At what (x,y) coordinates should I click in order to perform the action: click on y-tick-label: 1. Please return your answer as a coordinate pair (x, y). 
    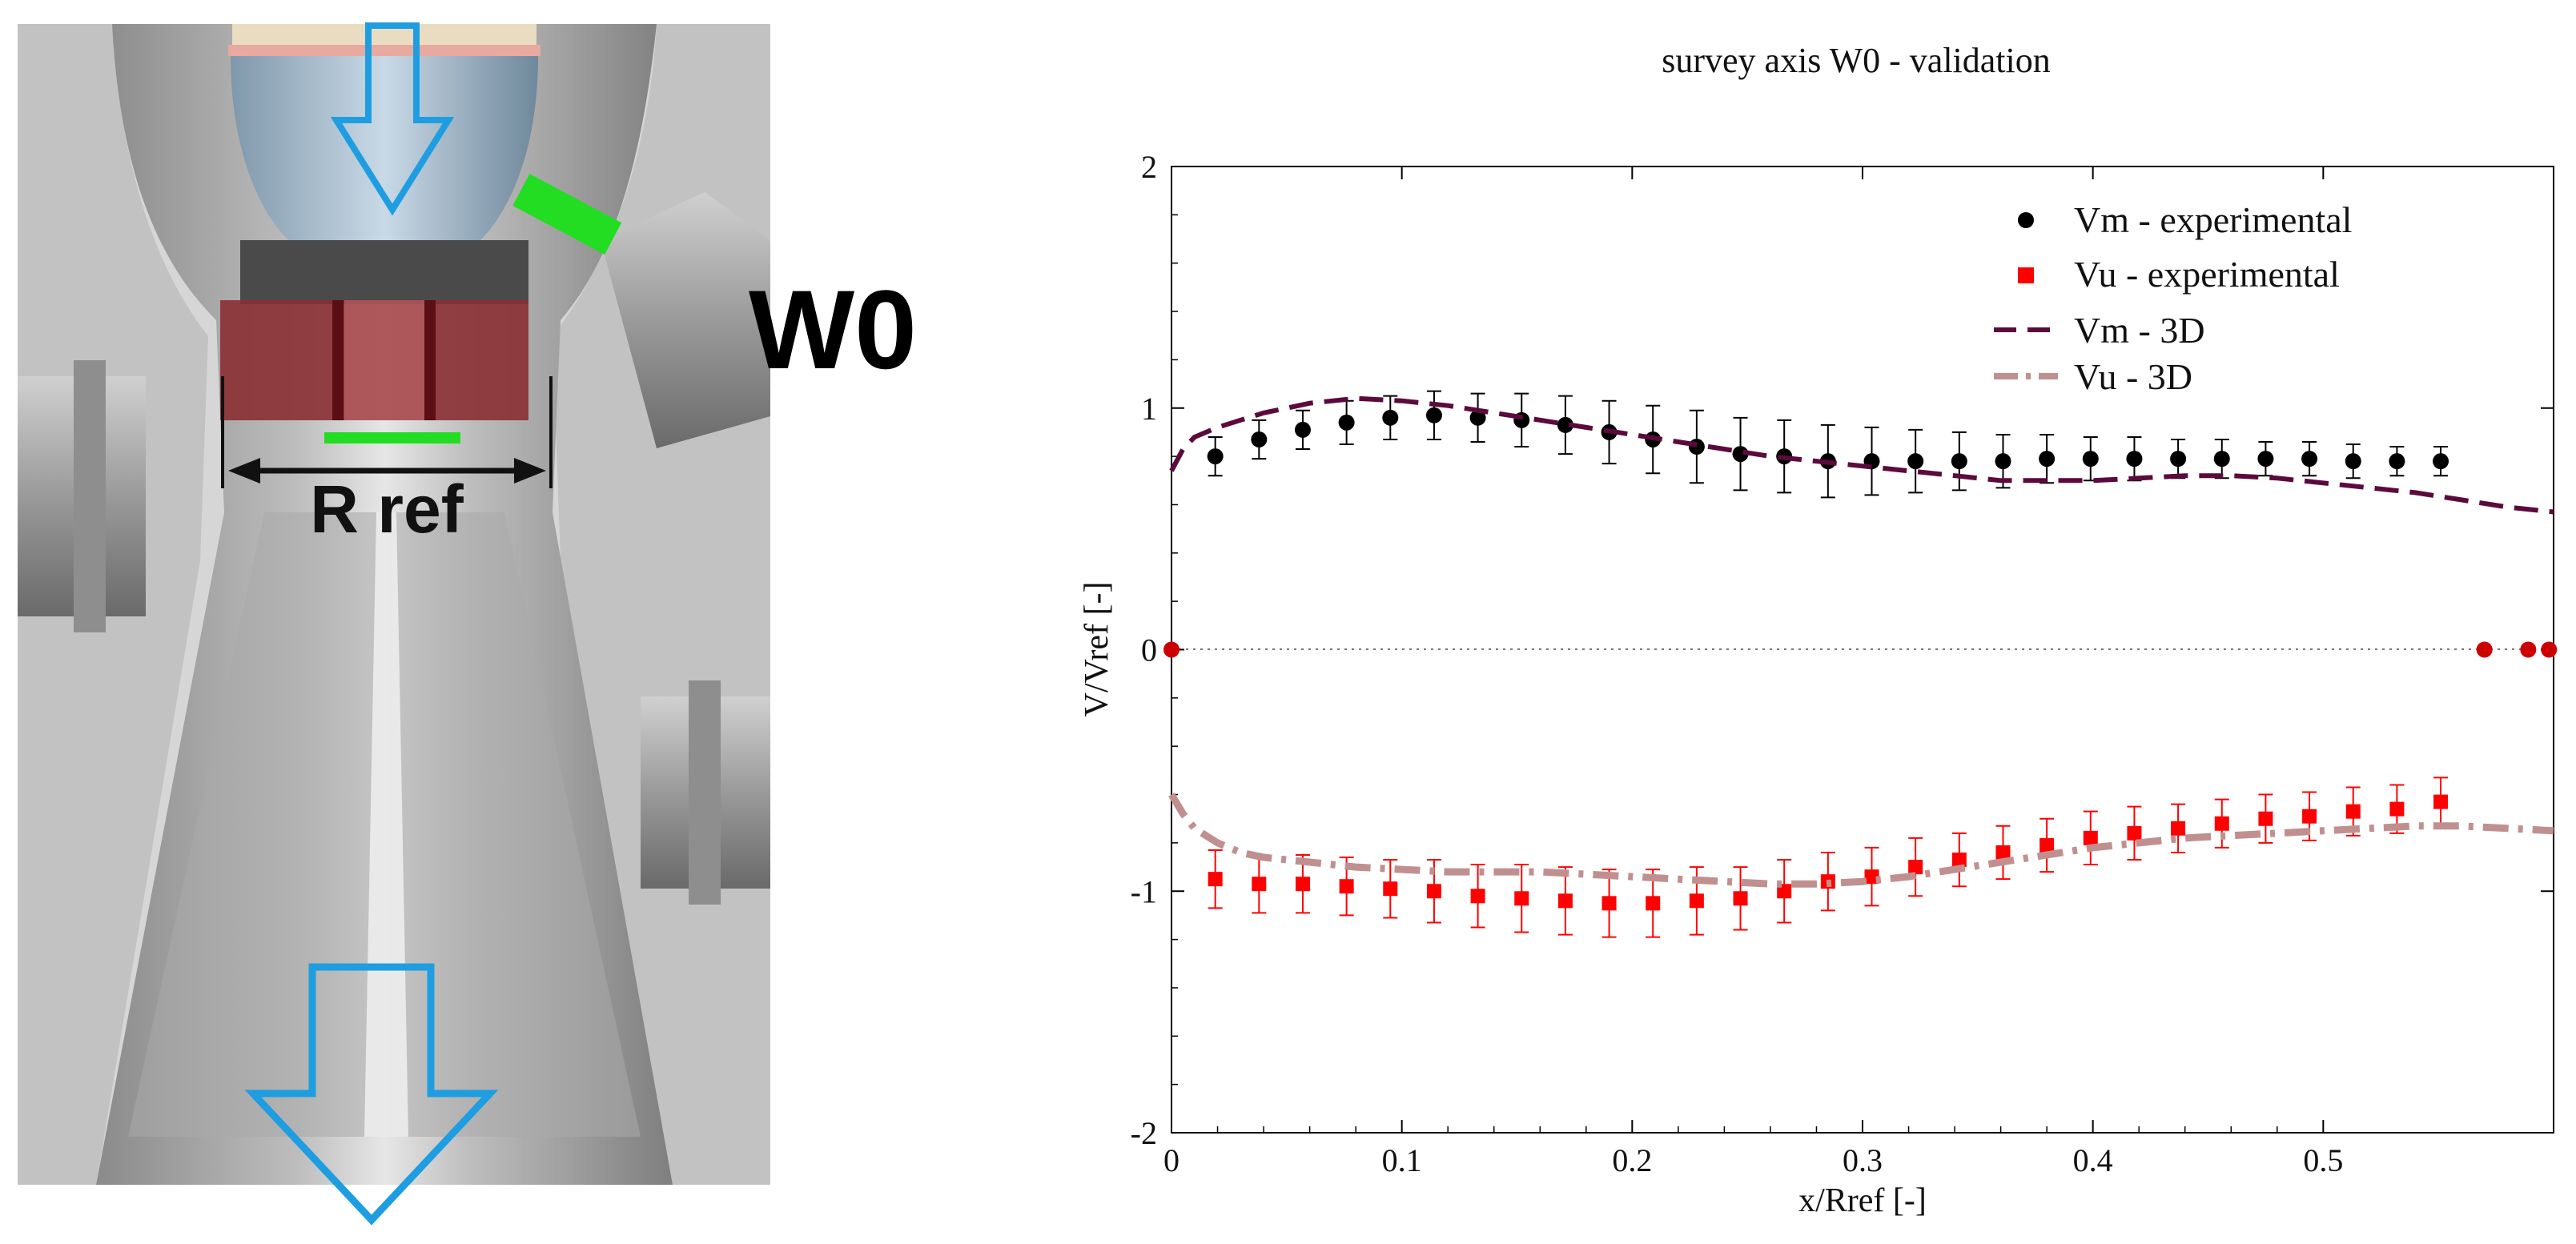
    Looking at the image, I should click on (1149, 409).